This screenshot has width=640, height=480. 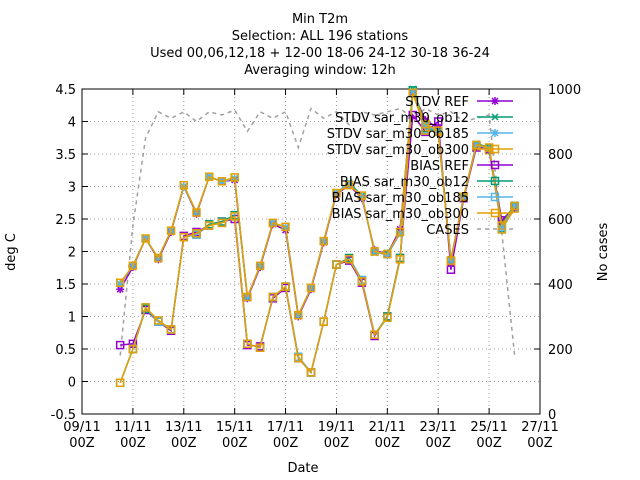 I want to click on legend-entry-stdv-sar-m30-ob185: STDV sar_m30_ob185, so click(x=420, y=134).